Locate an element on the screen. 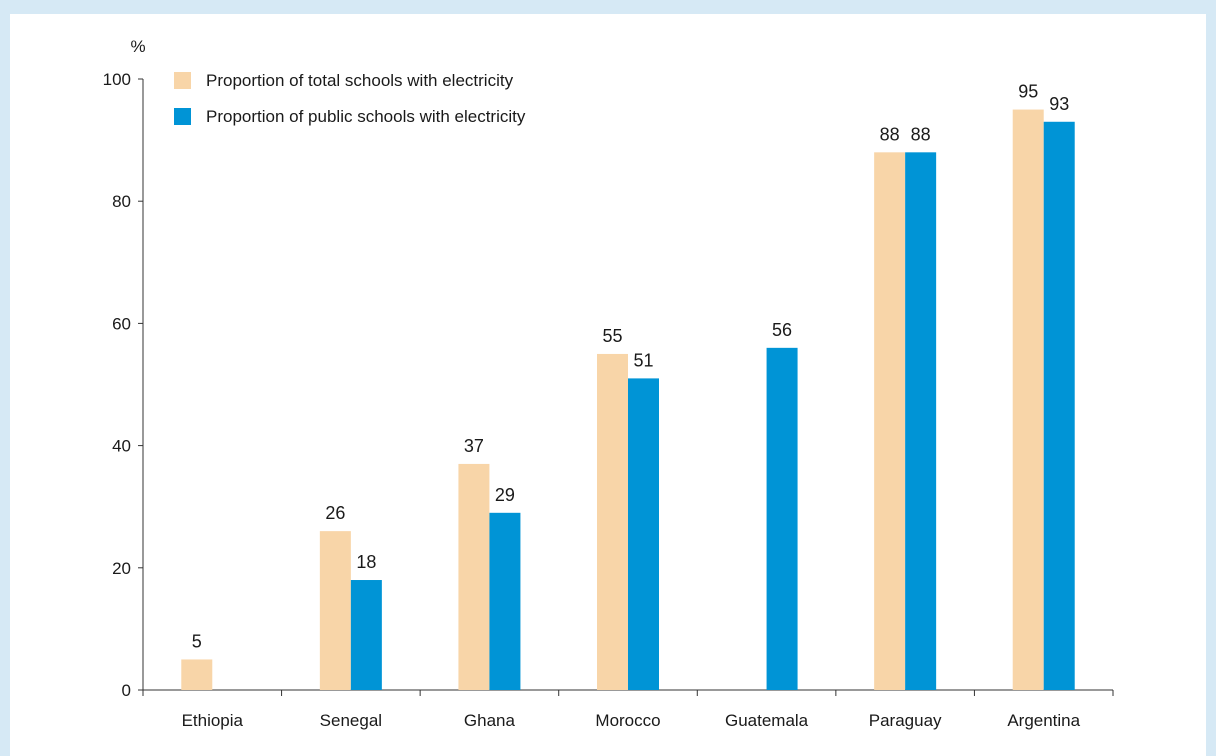  data-label: 37 is located at coordinates (474, 446).